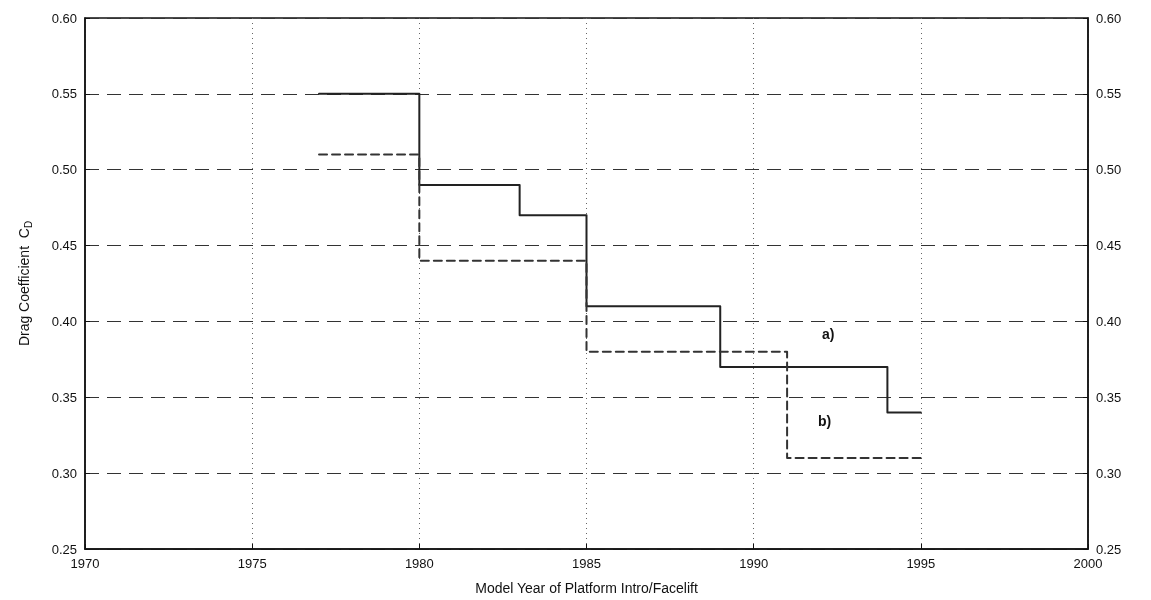 The image size is (1151, 600). I want to click on y2-tick-label: 0.25, so click(1109, 549).